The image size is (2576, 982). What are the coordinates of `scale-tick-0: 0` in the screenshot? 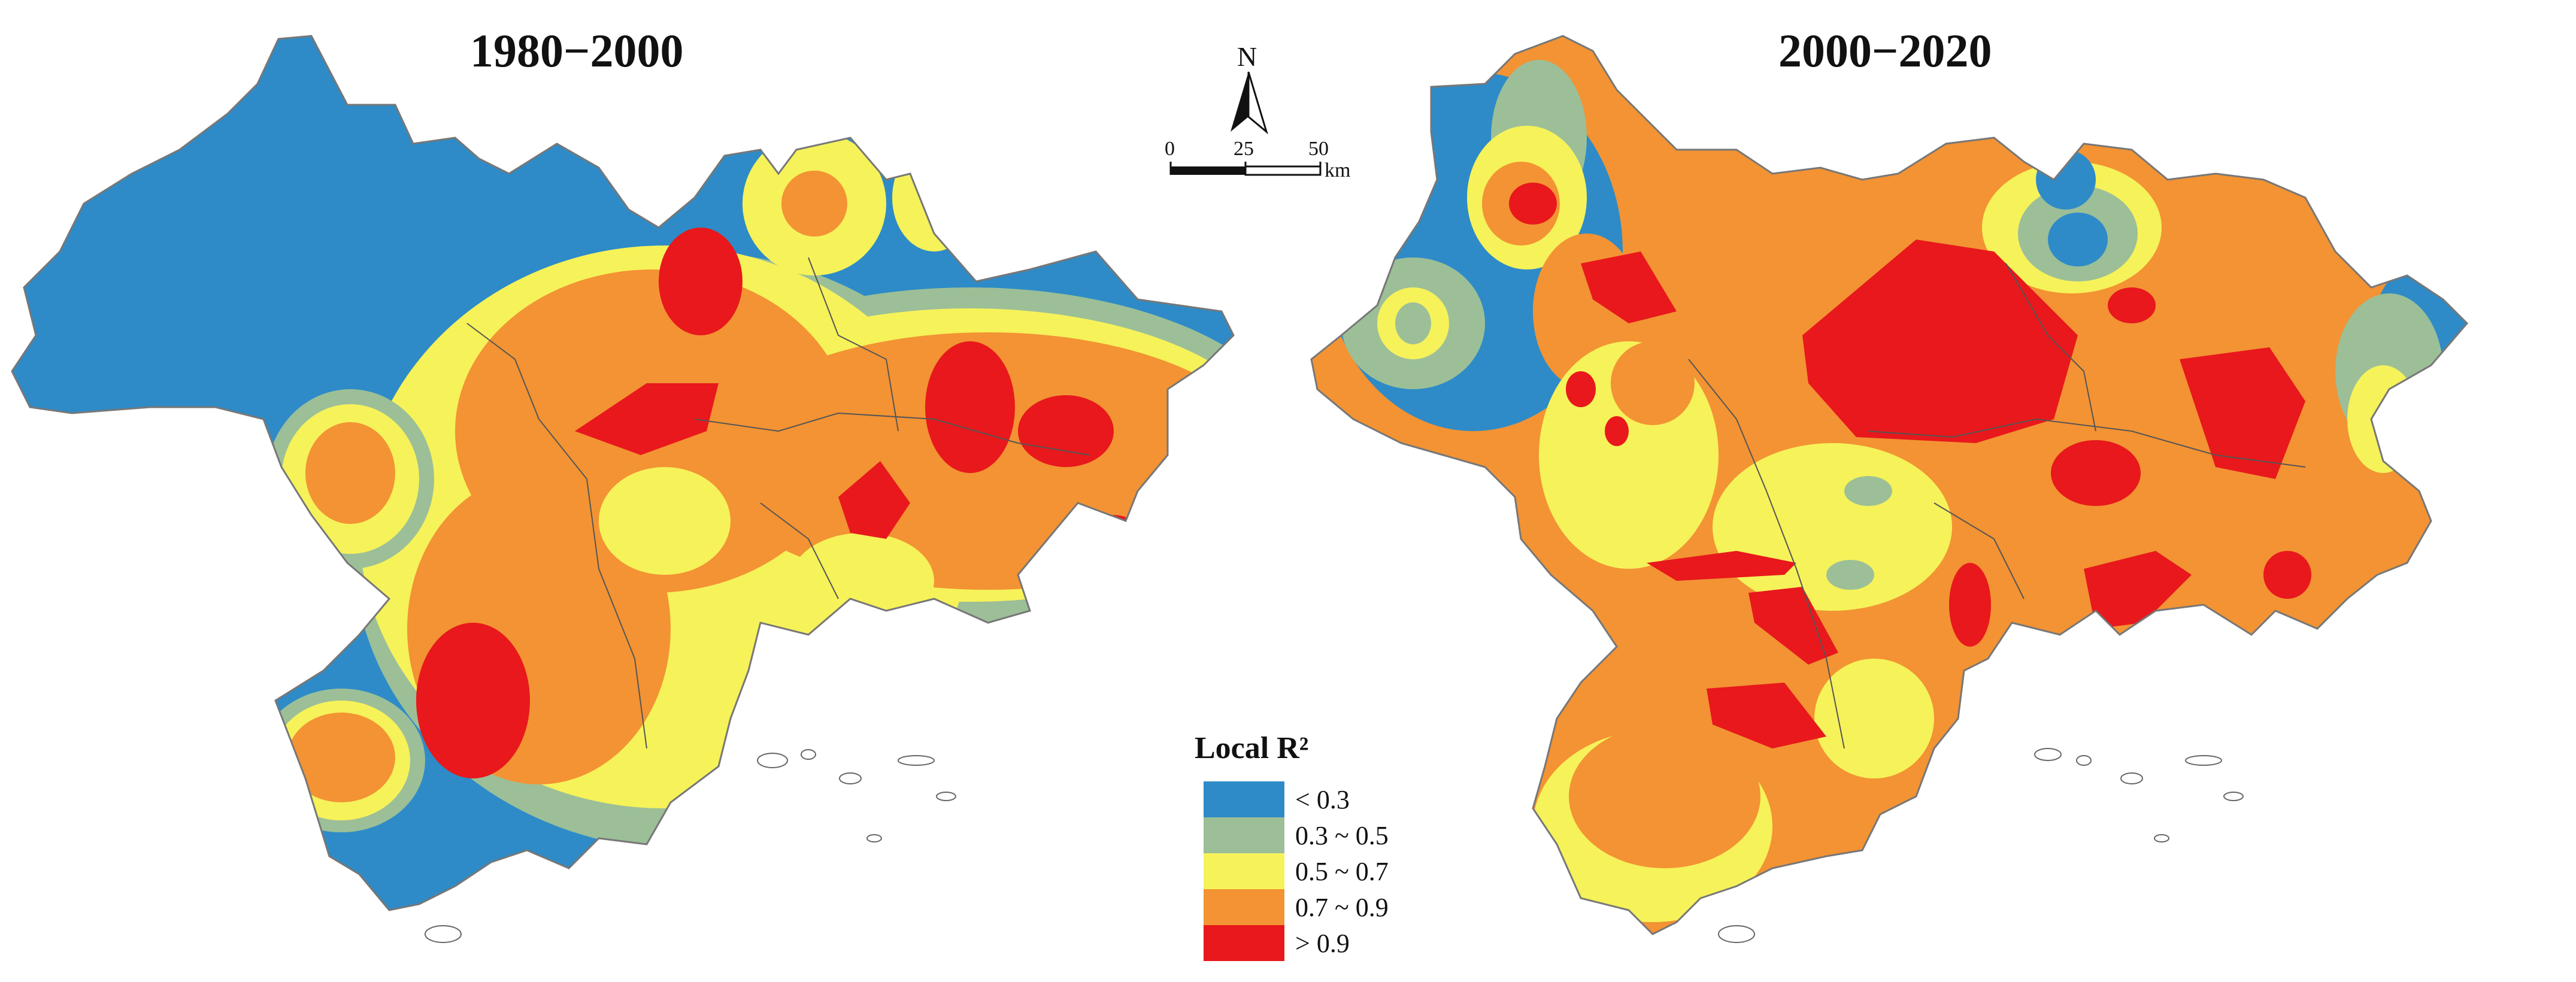 It's located at (1170, 149).